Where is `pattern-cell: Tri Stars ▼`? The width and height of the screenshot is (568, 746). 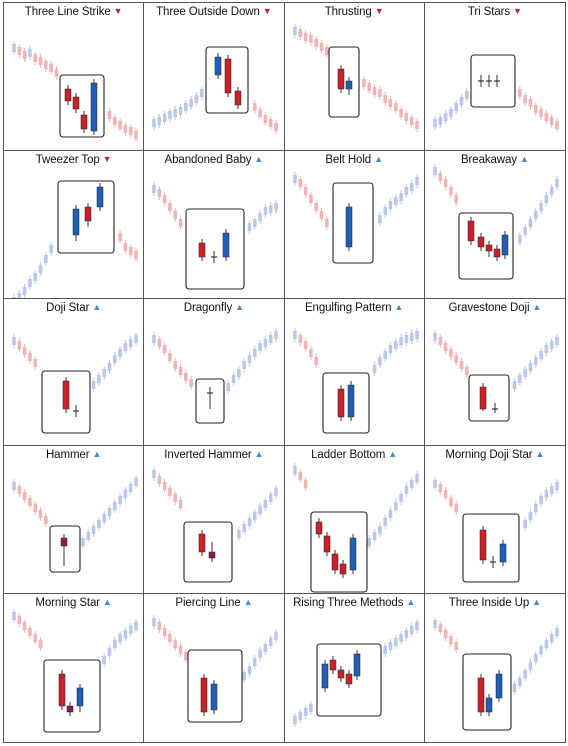
pattern-cell: Tri Stars ▼ is located at coordinates (494, 77).